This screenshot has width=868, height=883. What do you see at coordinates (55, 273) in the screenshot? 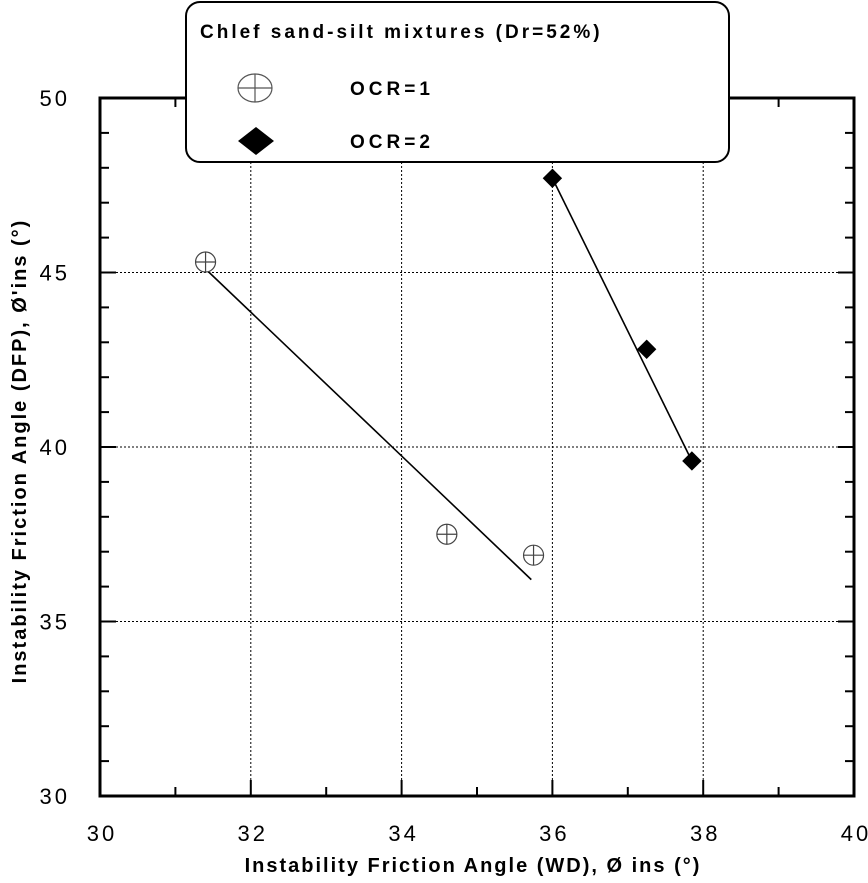
I see `y-tick-label: 45` at bounding box center [55, 273].